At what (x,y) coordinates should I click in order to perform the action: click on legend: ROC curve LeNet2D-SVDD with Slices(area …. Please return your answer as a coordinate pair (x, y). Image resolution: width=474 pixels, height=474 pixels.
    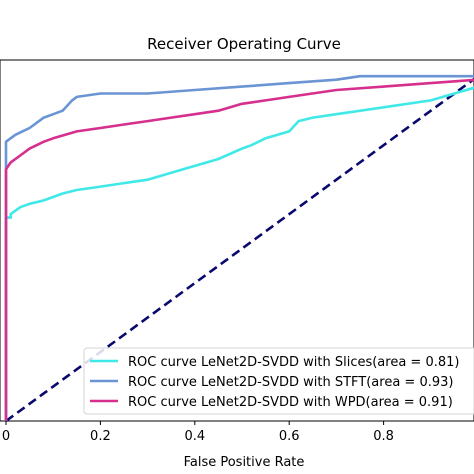
    Looking at the image, I should click on (278, 381).